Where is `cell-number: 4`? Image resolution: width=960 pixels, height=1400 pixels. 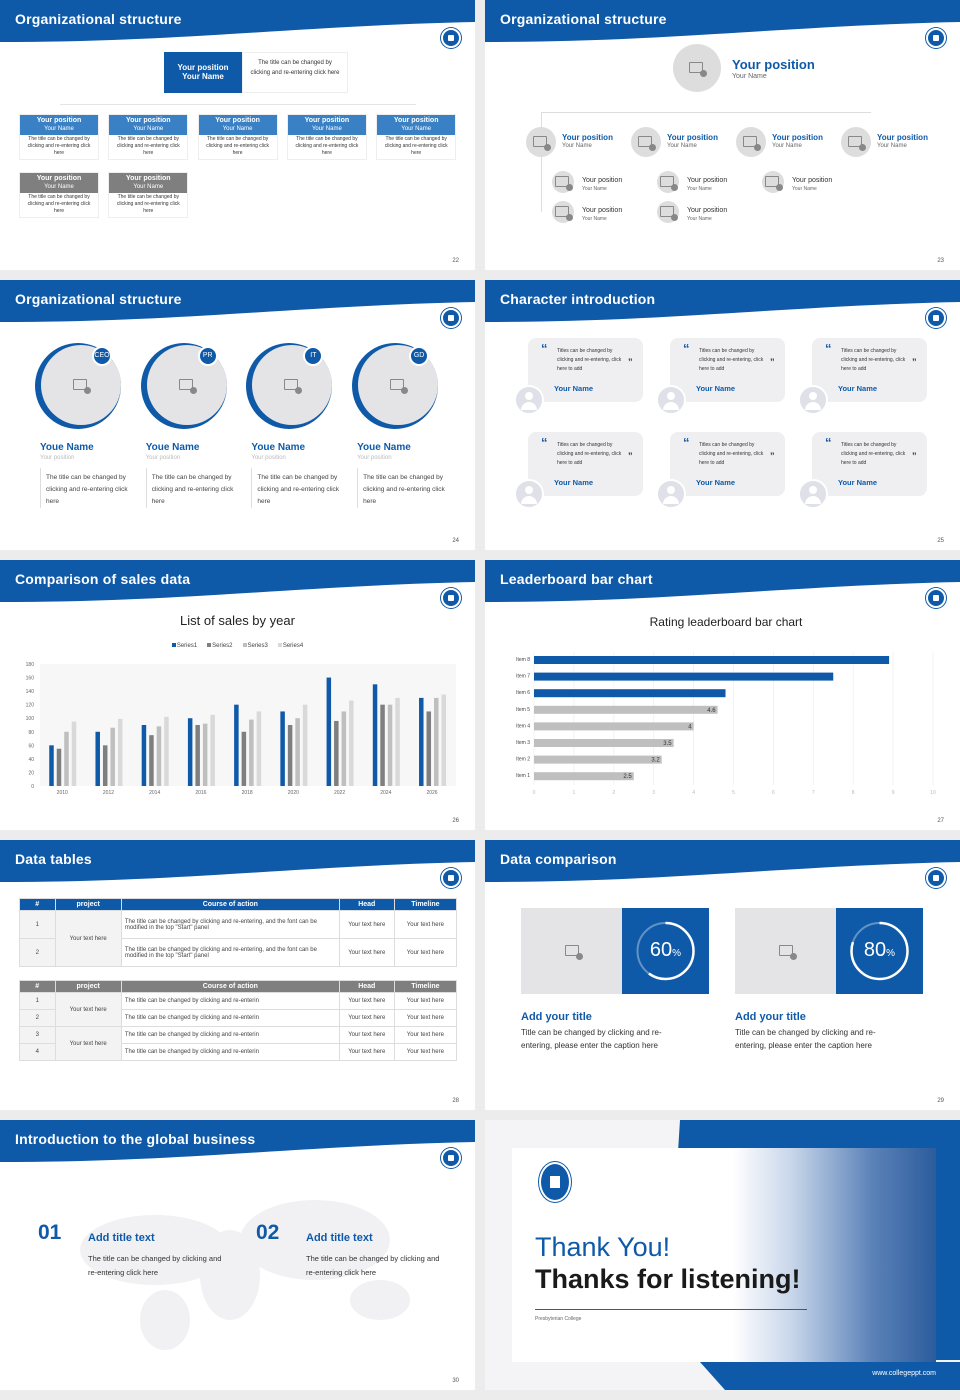 cell-number: 4 is located at coordinates (37, 1052).